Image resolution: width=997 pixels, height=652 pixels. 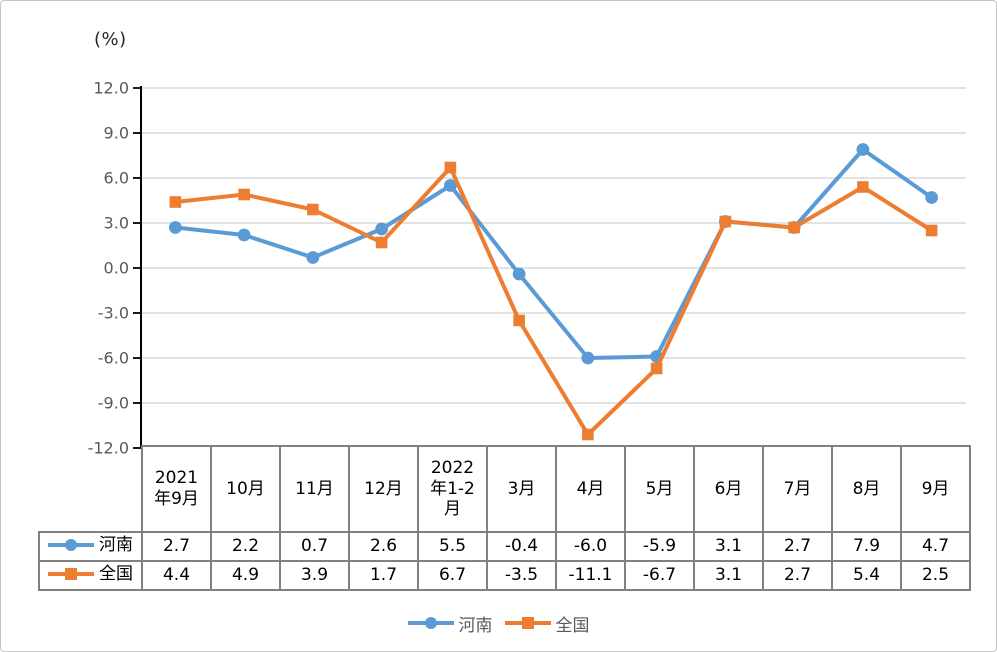 I want to click on row-legend-河南: 河南, so click(x=90, y=546).